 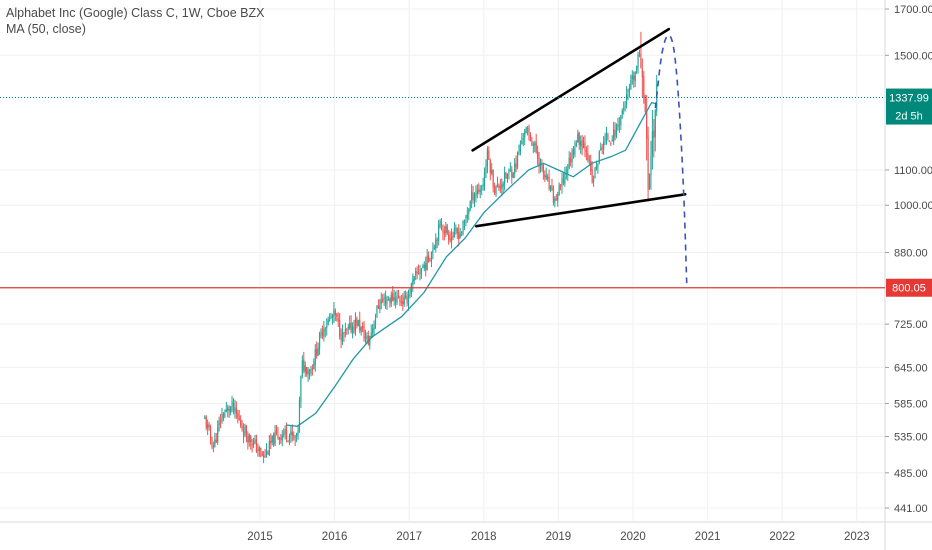 I want to click on price-tick-label: 725.00, so click(x=911, y=325).